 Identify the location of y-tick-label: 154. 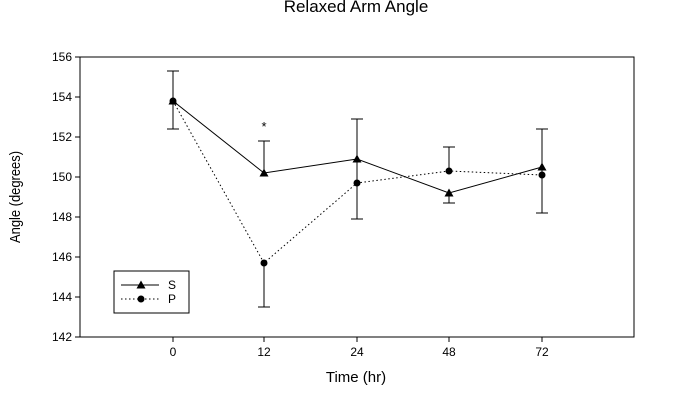
(62, 97).